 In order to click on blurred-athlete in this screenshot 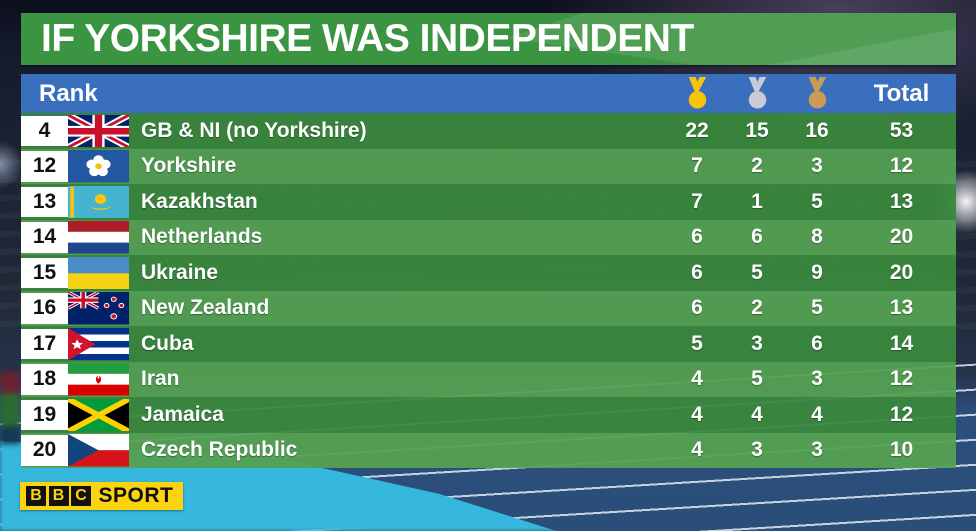, I will do `click(10, 408)`.